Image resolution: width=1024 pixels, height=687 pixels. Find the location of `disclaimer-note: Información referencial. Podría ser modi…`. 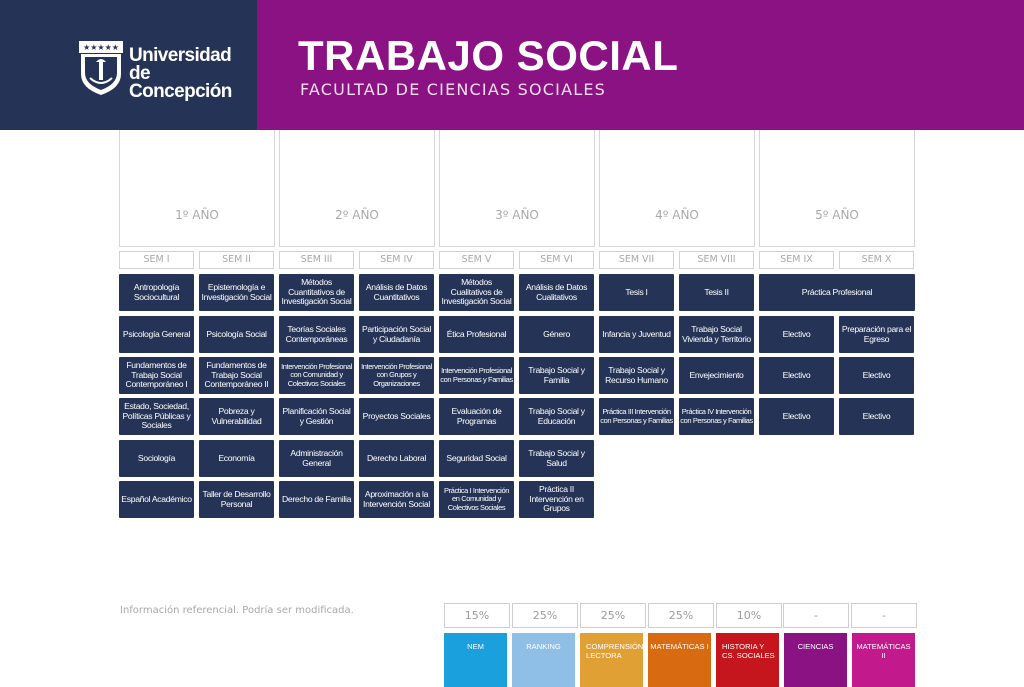

disclaimer-note: Información referencial. Podría ser modi… is located at coordinates (237, 610).